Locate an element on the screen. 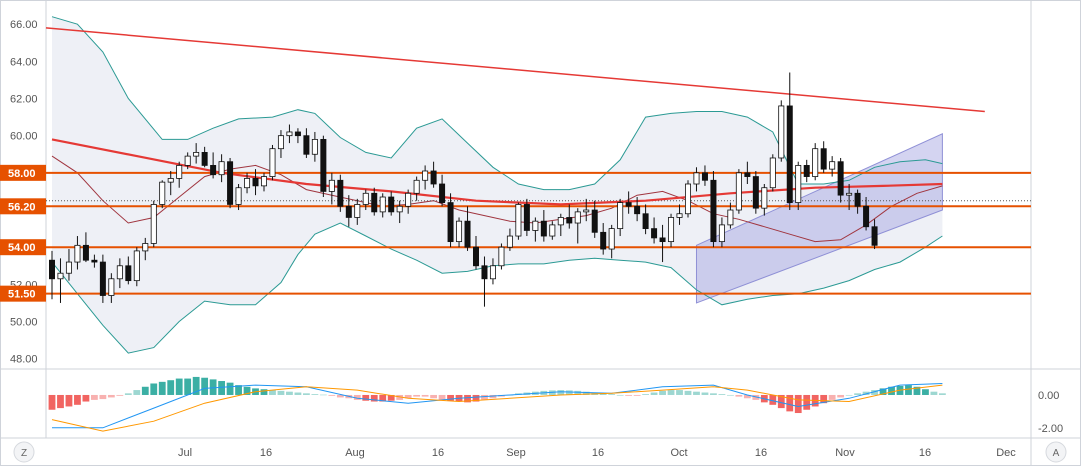  time-tick-label: Jul is located at coordinates (185, 453).